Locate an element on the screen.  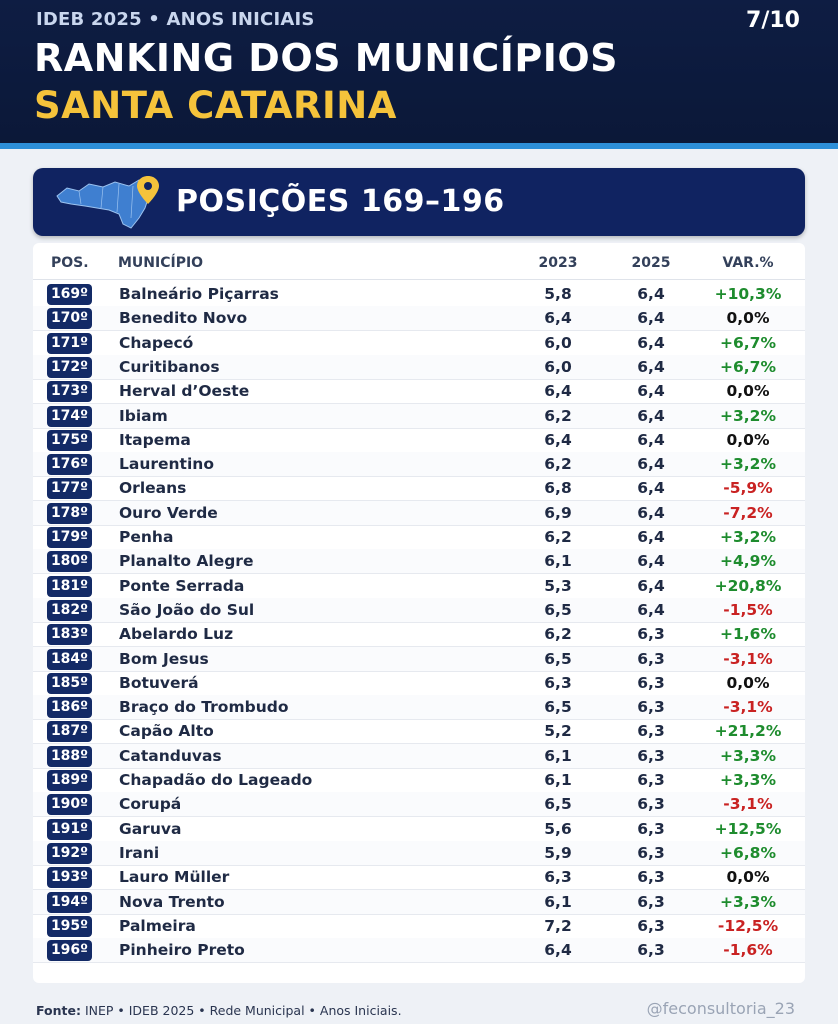
ideb-2023-value: 5,8 is located at coordinates (558, 294).